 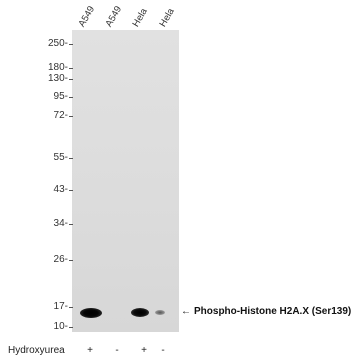 I want to click on treatment-label: Hydroxyurea, so click(x=36, y=350).